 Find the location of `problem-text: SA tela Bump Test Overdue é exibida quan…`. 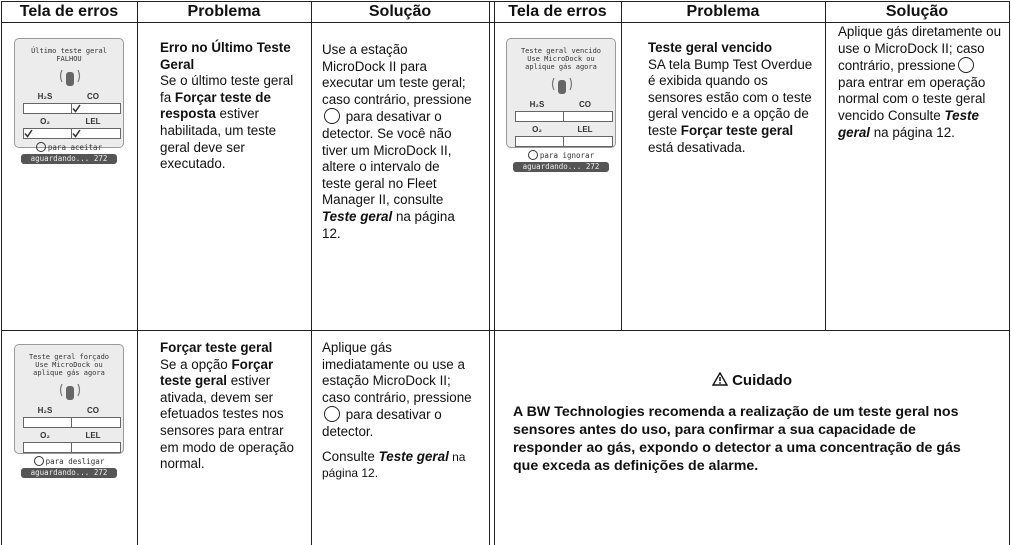

problem-text: SA tela Bump Test Overdue é exibida quan… is located at coordinates (730, 97).